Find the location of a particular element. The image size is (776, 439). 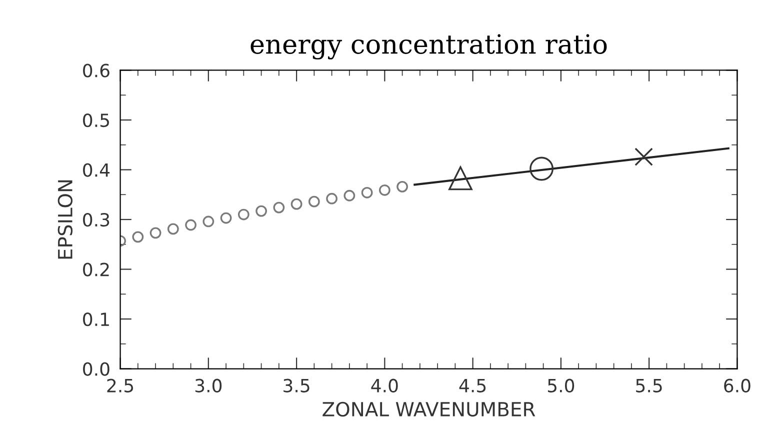

x-tick-label: 3.0 is located at coordinates (208, 385).